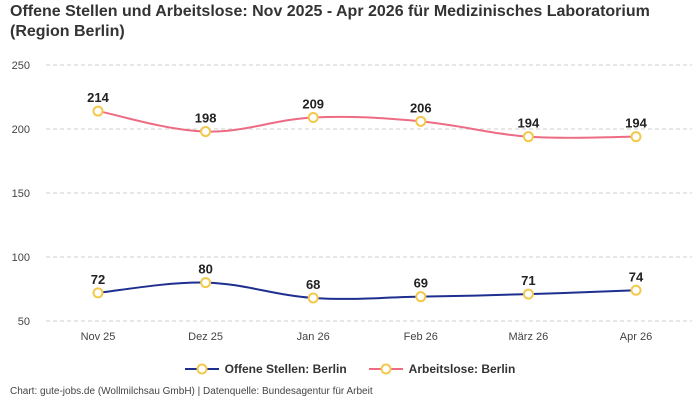 The width and height of the screenshot is (700, 400). Describe the element at coordinates (313, 103) in the screenshot. I see `data-label: 209` at that location.